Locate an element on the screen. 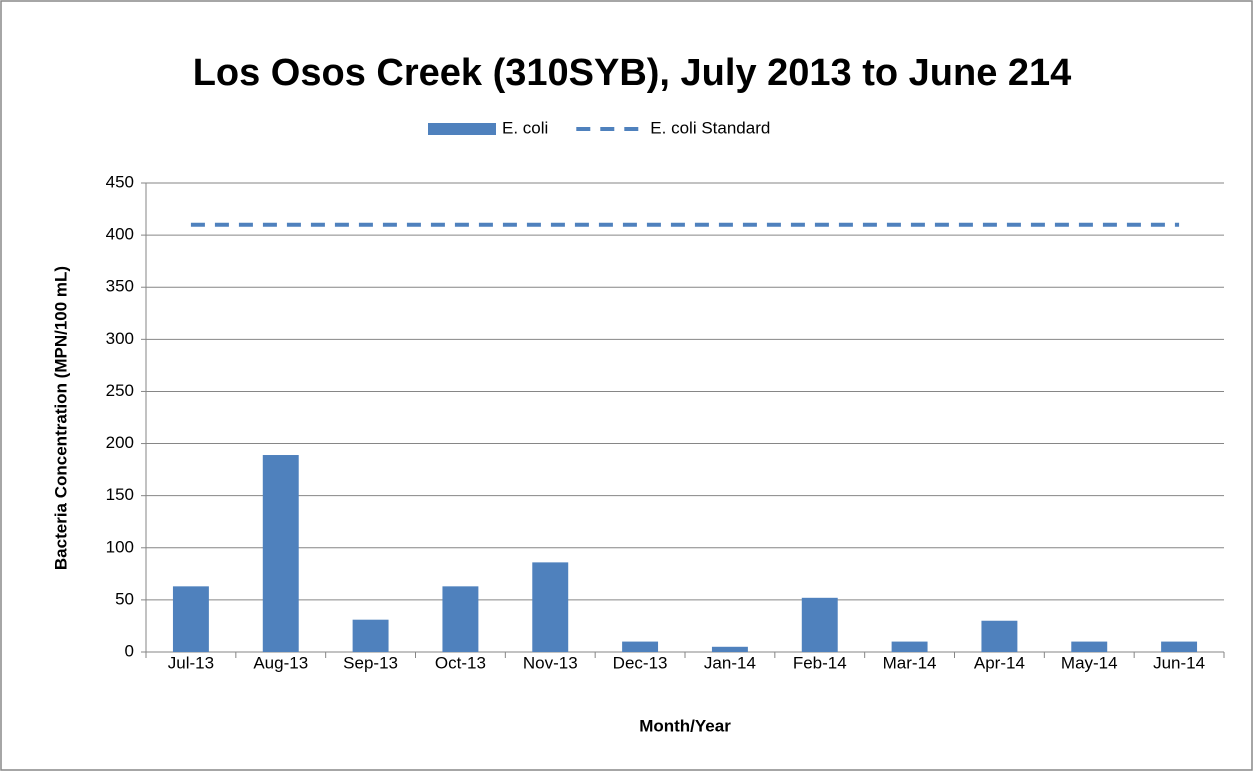 The image size is (1253, 771). legend-label: E. coli is located at coordinates (525, 127).